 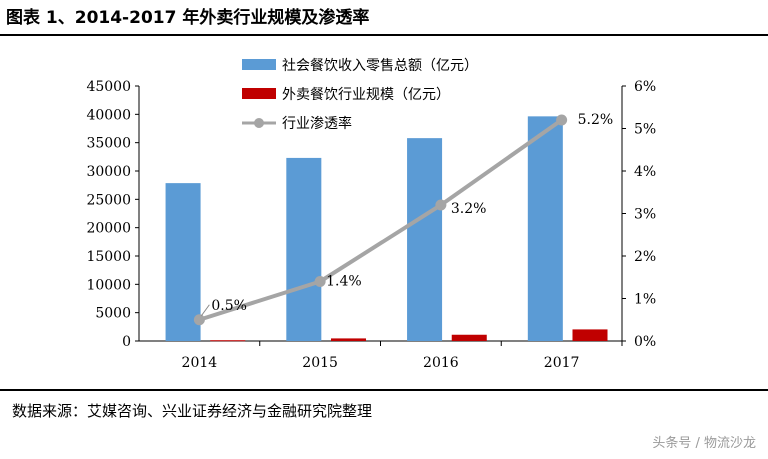 I want to click on bar-retail-2014, so click(x=183, y=262).